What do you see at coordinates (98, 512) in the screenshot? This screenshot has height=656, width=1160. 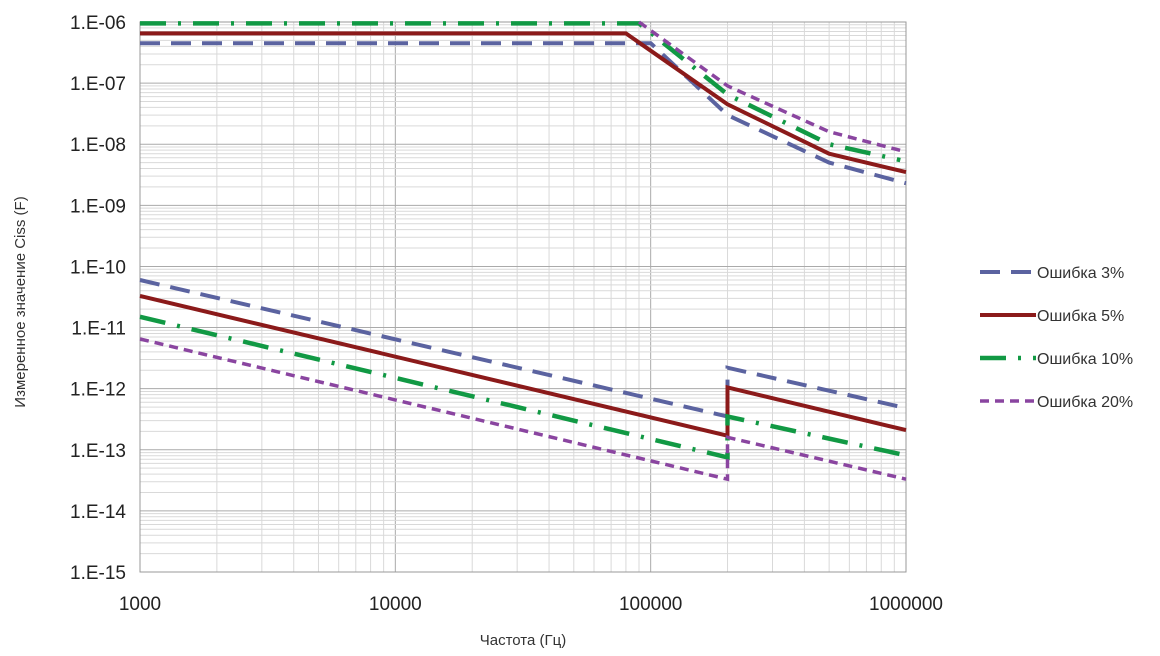 I see `y-tick-label: 1.E-14` at bounding box center [98, 512].